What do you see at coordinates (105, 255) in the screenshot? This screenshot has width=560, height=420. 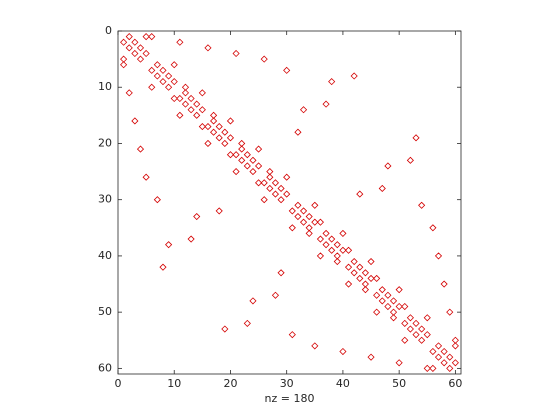 I see `y-tick-label: 40` at bounding box center [105, 255].